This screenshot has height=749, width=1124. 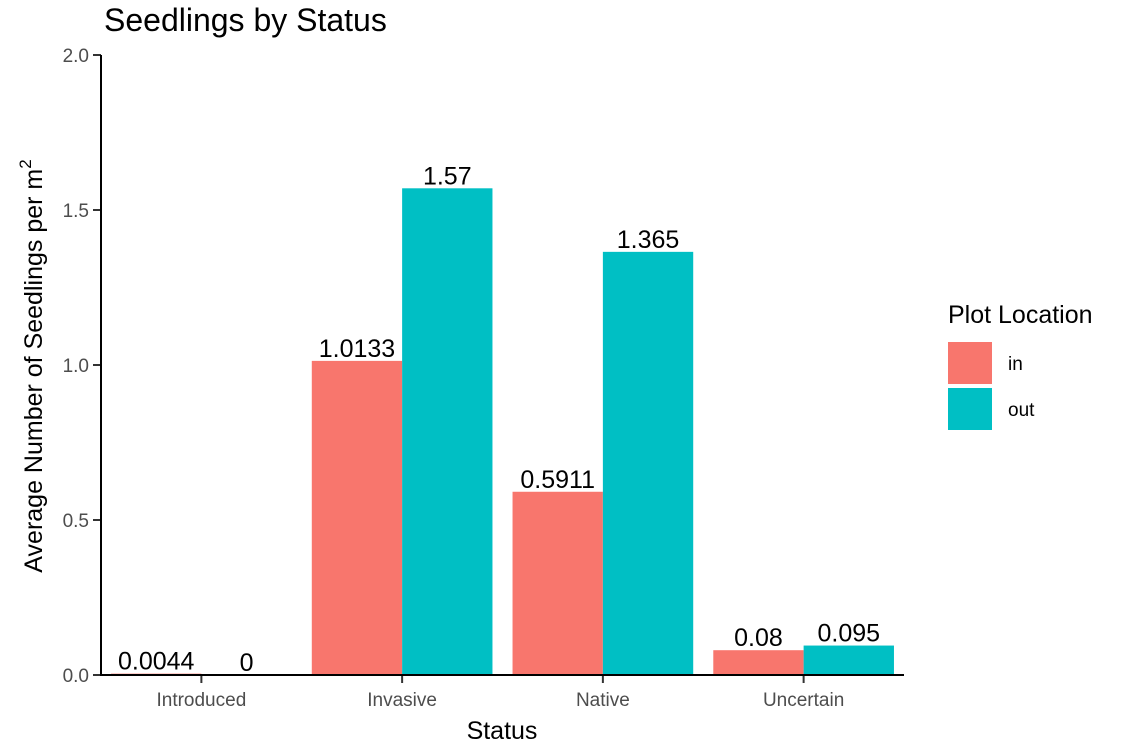 What do you see at coordinates (500, 693) in the screenshot?
I see `x-axis-ticks: Introduced Invasive Native Uncertain` at bounding box center [500, 693].